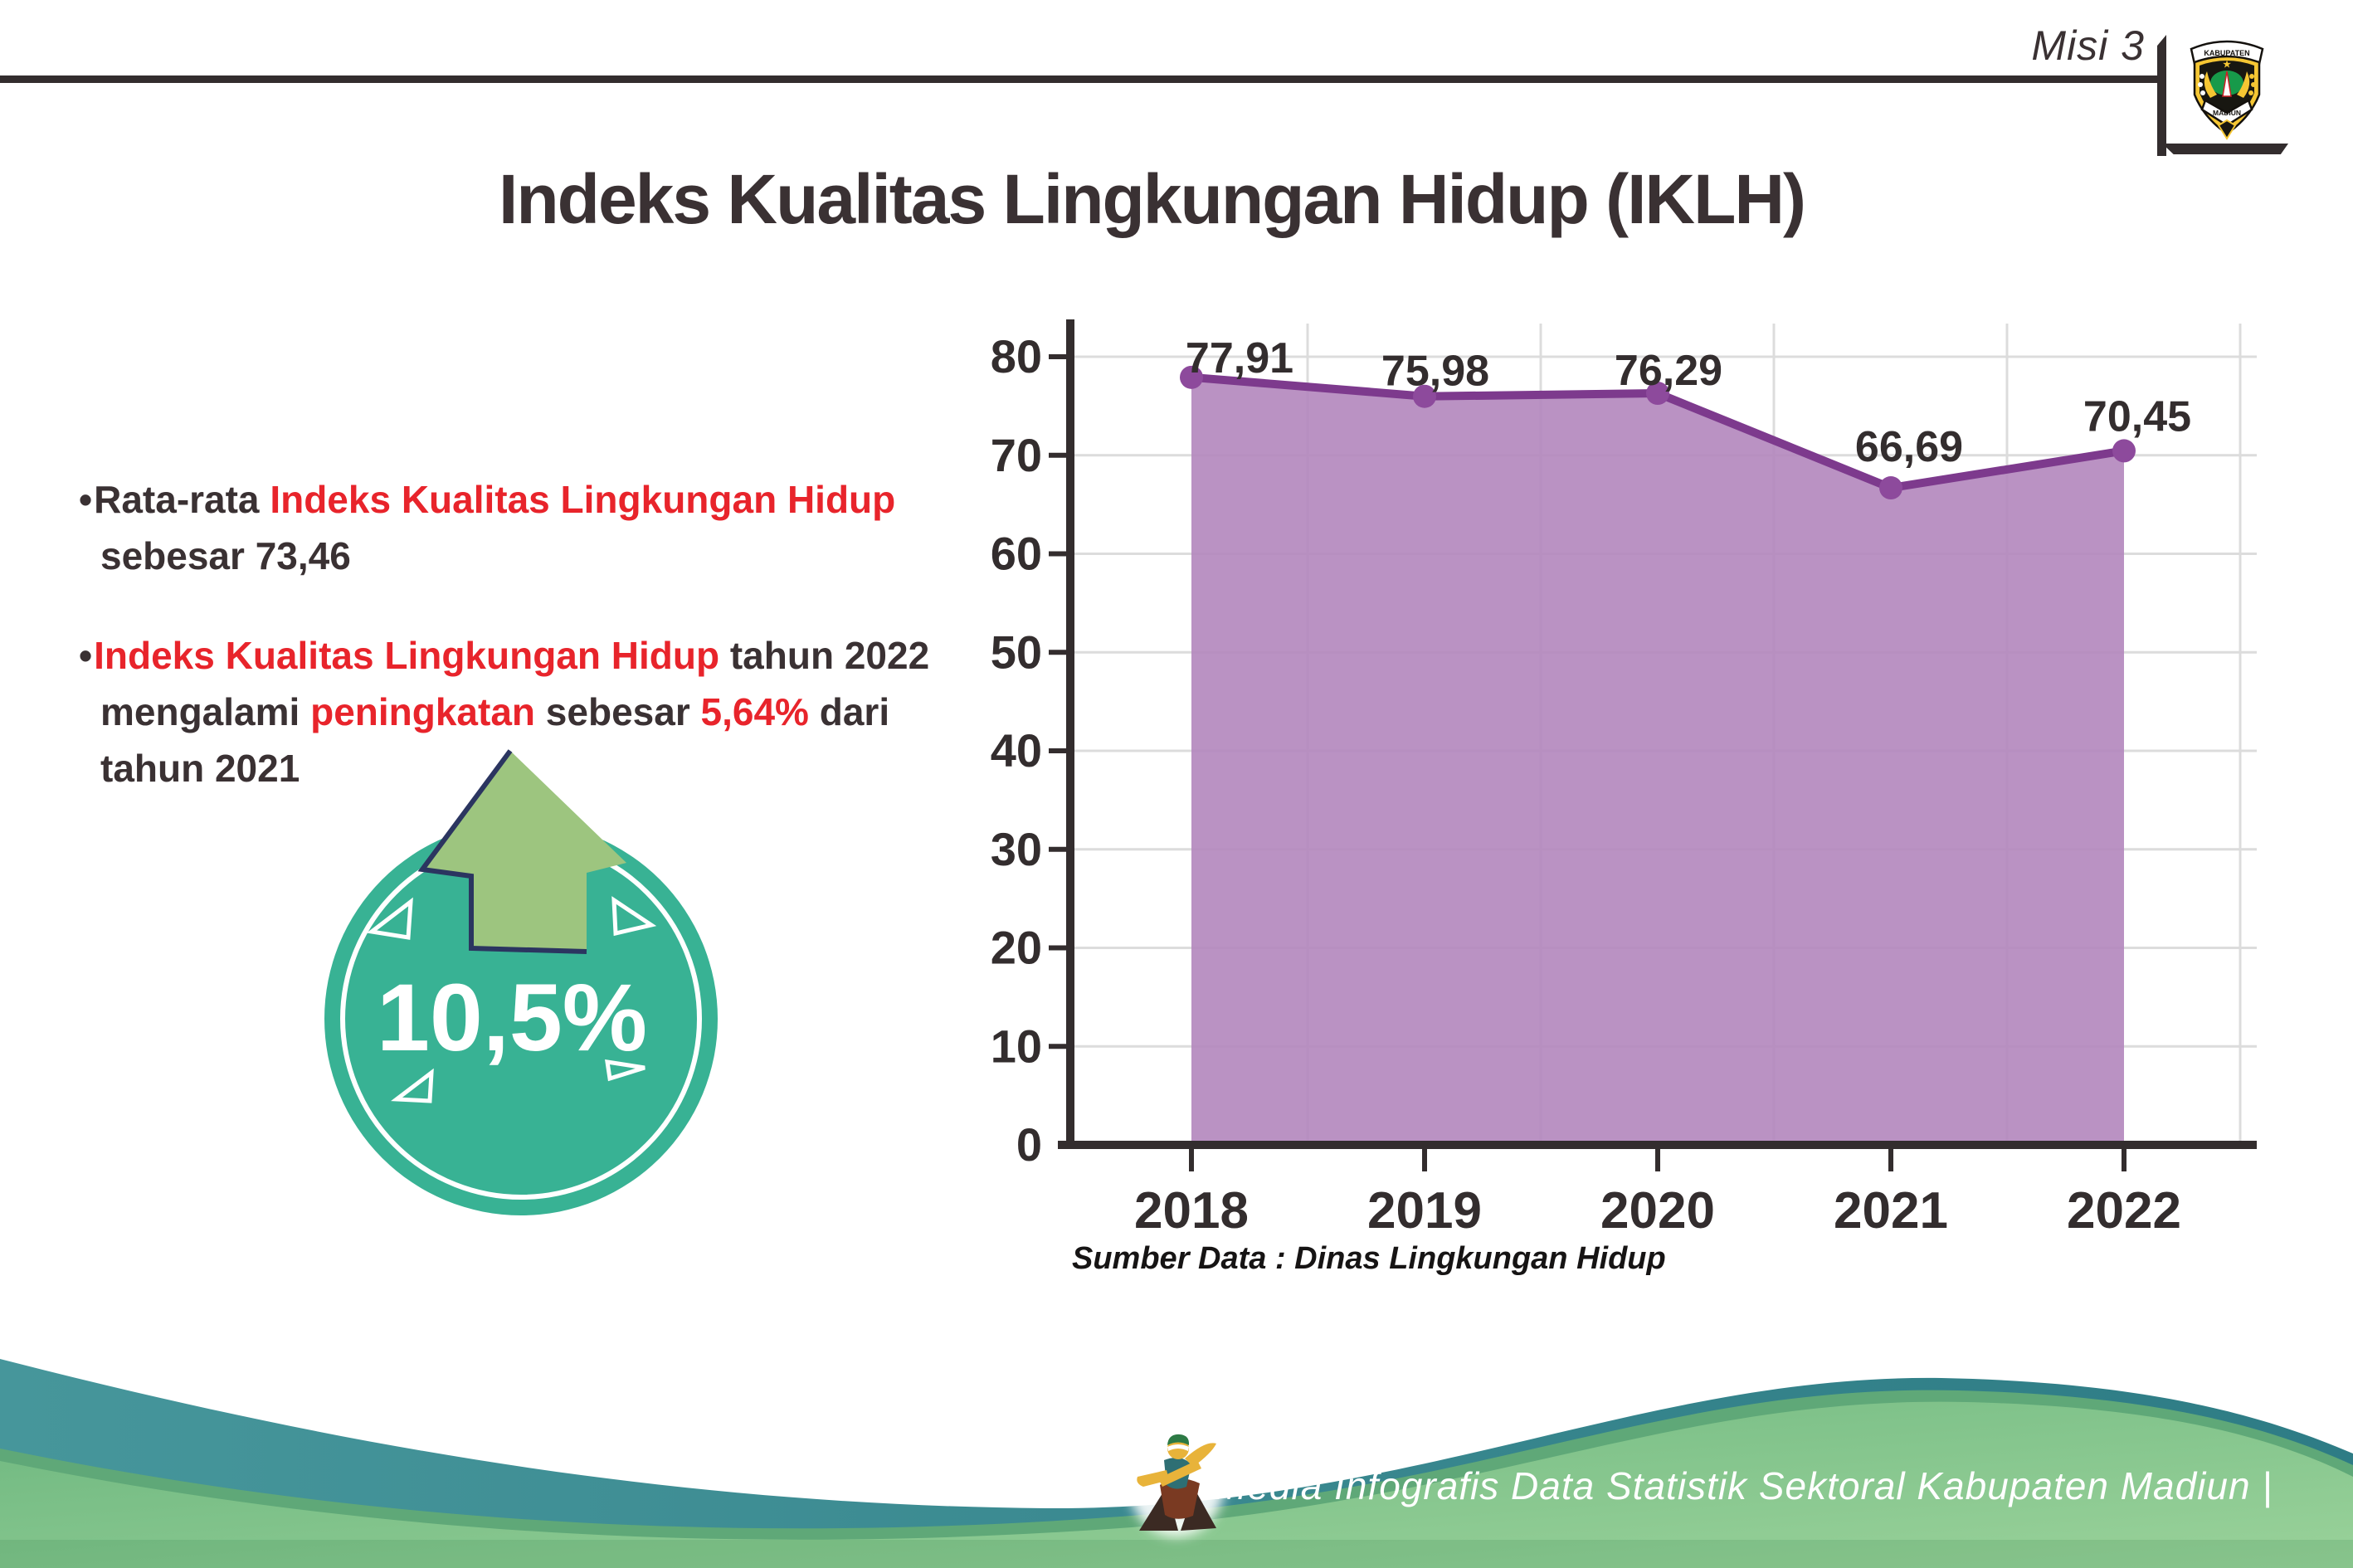 Image resolution: width=2353 pixels, height=1568 pixels. What do you see at coordinates (2226, 53) in the screenshot?
I see `logo-top-text: KABUPATEN` at bounding box center [2226, 53].